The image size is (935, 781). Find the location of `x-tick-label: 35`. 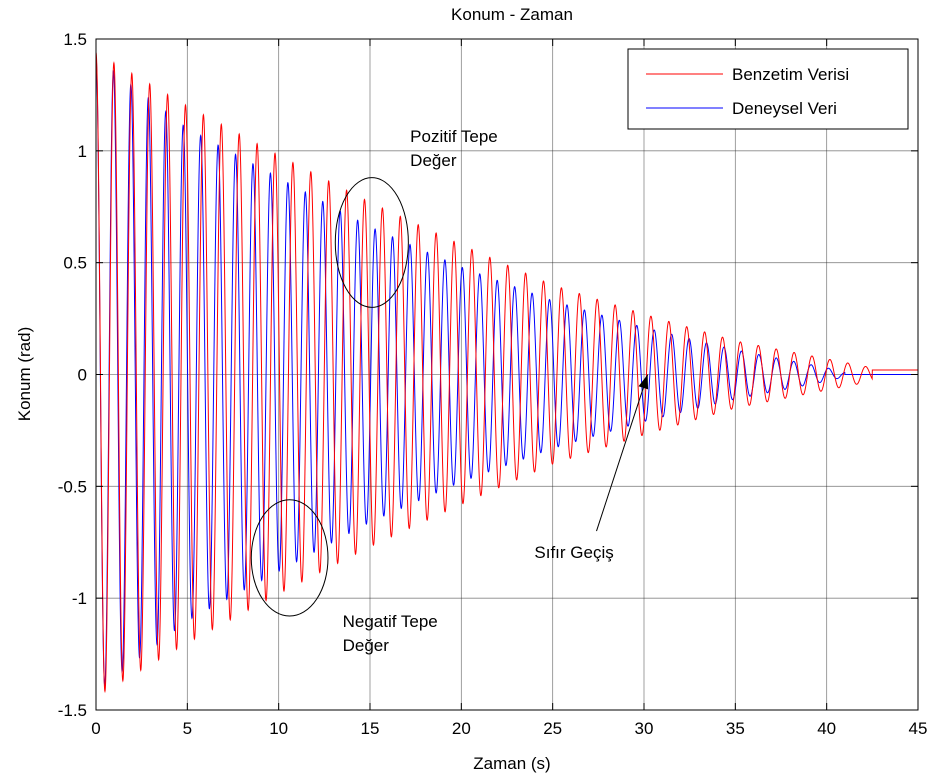

x-tick-label: 35 is located at coordinates (735, 728).